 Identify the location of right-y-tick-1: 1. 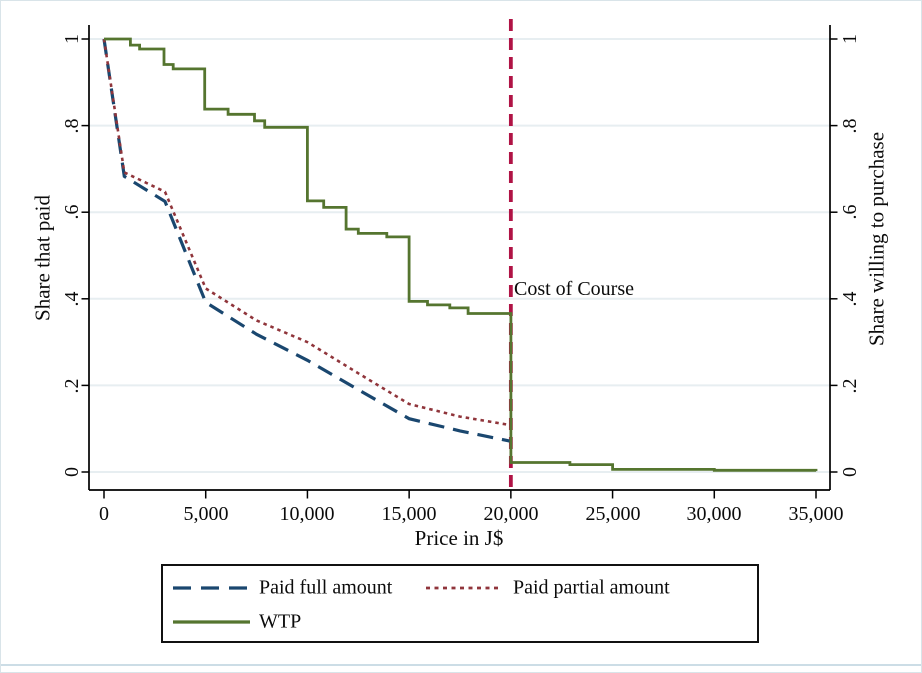
(850, 39).